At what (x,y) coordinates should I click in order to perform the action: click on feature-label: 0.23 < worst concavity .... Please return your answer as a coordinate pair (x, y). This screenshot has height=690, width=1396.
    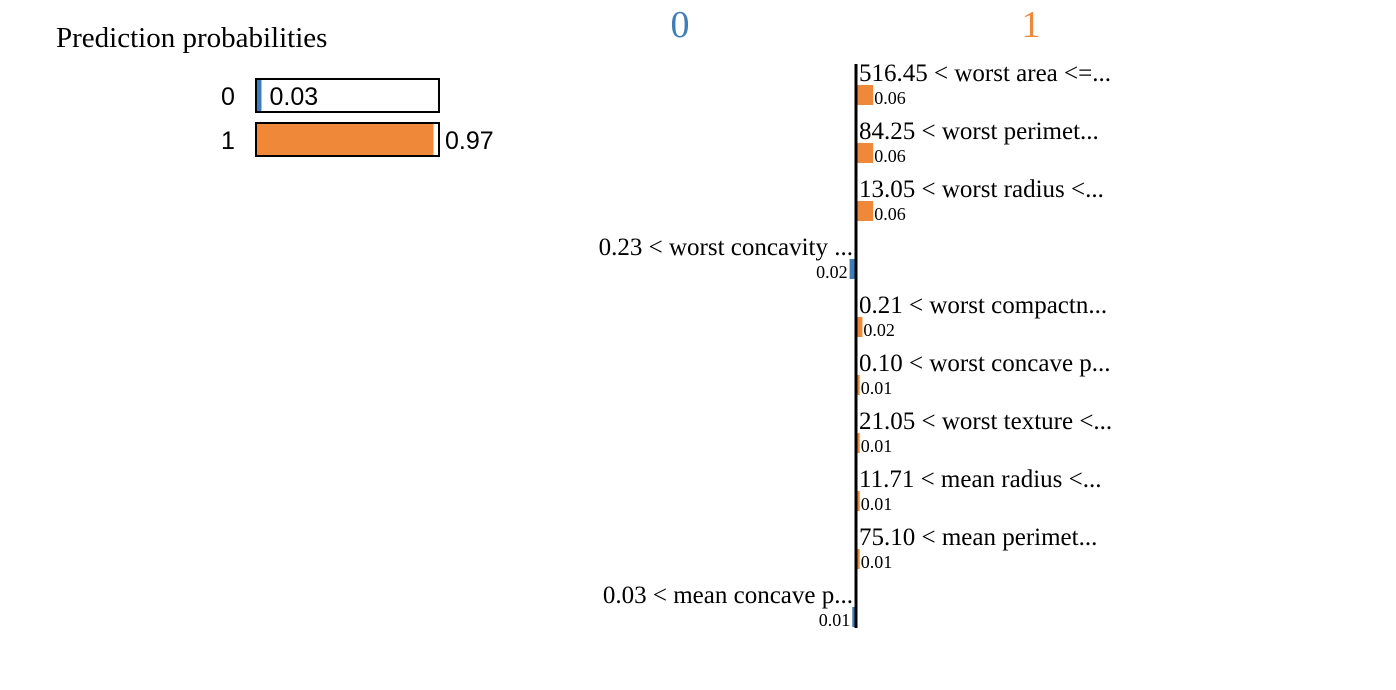
    Looking at the image, I should click on (726, 247).